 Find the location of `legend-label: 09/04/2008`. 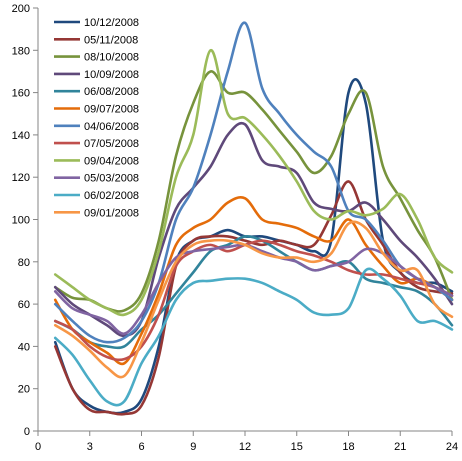

legend-label: 09/04/2008 is located at coordinates (111, 161).